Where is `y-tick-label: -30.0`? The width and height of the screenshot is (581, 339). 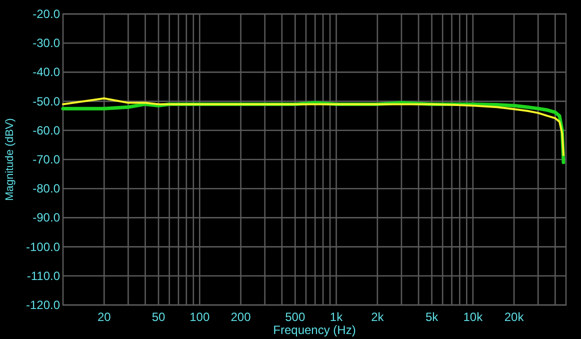
y-tick-label: -30.0 is located at coordinates (46, 43).